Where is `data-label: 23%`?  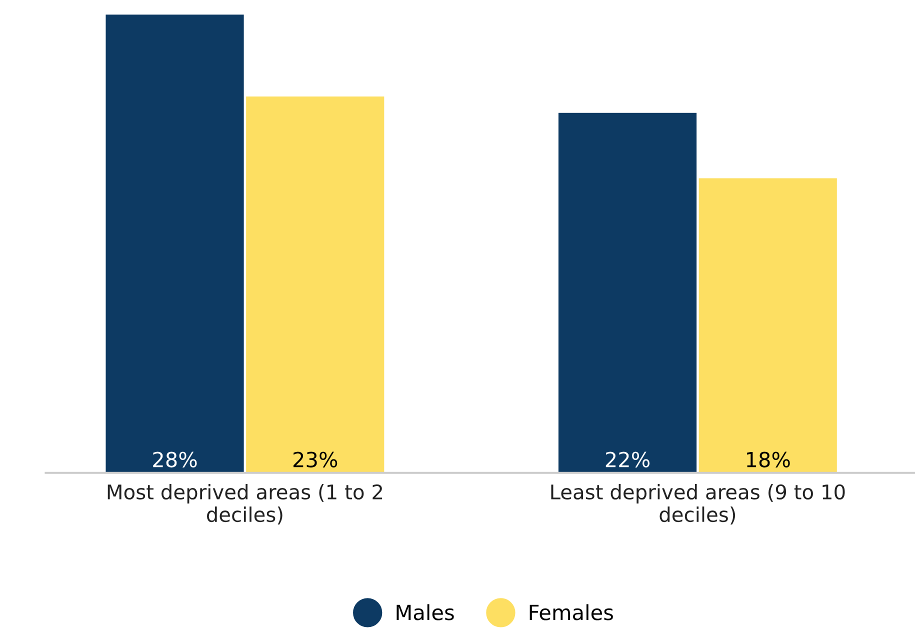 data-label: 23% is located at coordinates (316, 460).